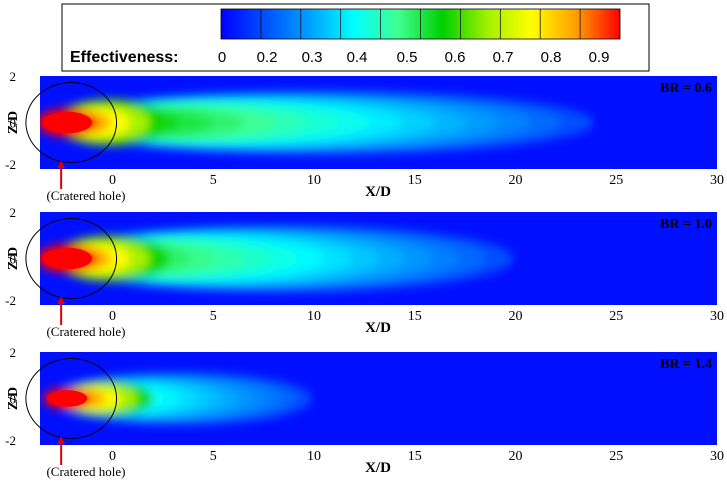 The width and height of the screenshot is (727, 490). I want to click on colorbar-ticks: 0 0.2 0.3 0.4 0.5 0.6 0.7 0.8 0.9, so click(414, 57).